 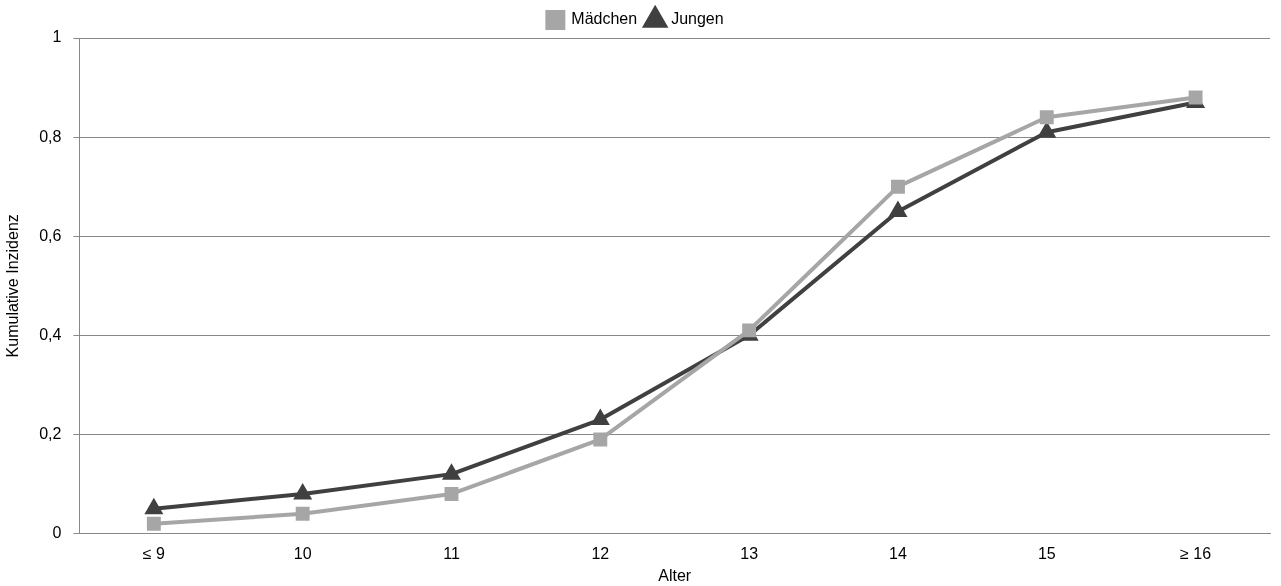 What do you see at coordinates (302, 553) in the screenshot?
I see `x-tick-label: 10` at bounding box center [302, 553].